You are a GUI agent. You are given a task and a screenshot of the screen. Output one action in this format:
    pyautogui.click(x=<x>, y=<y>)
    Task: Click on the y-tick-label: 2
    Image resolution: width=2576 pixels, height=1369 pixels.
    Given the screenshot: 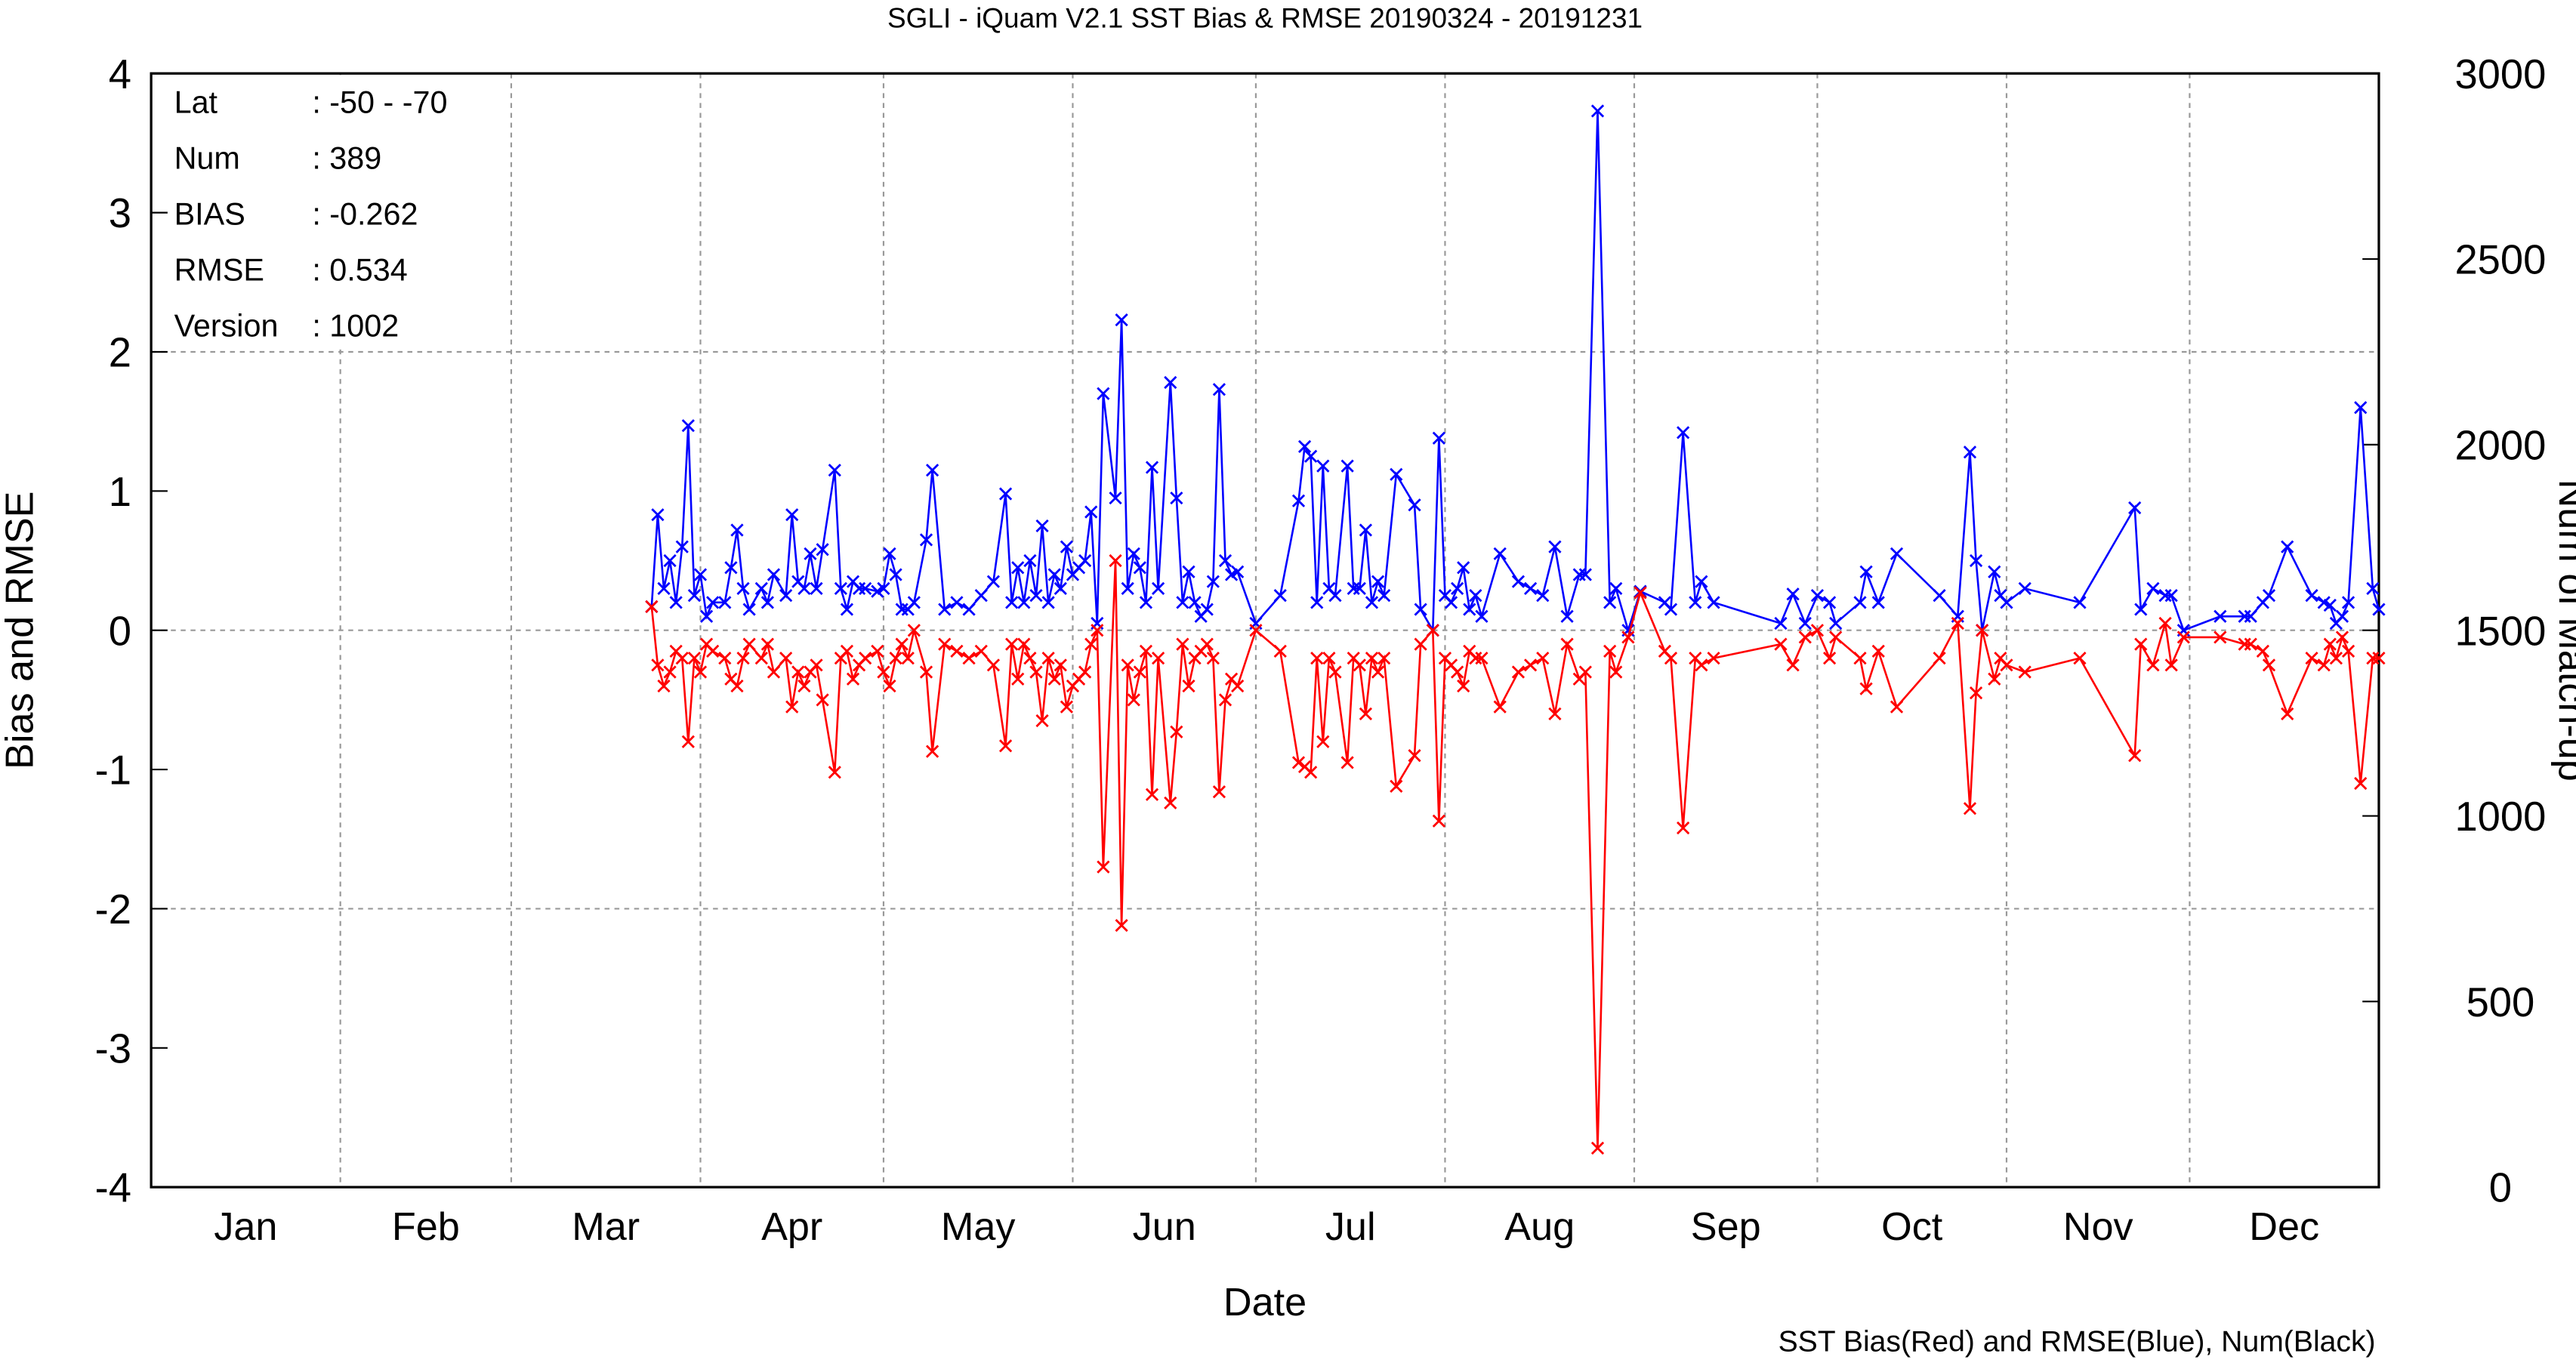 What is the action you would take?
    pyautogui.click(x=120, y=353)
    